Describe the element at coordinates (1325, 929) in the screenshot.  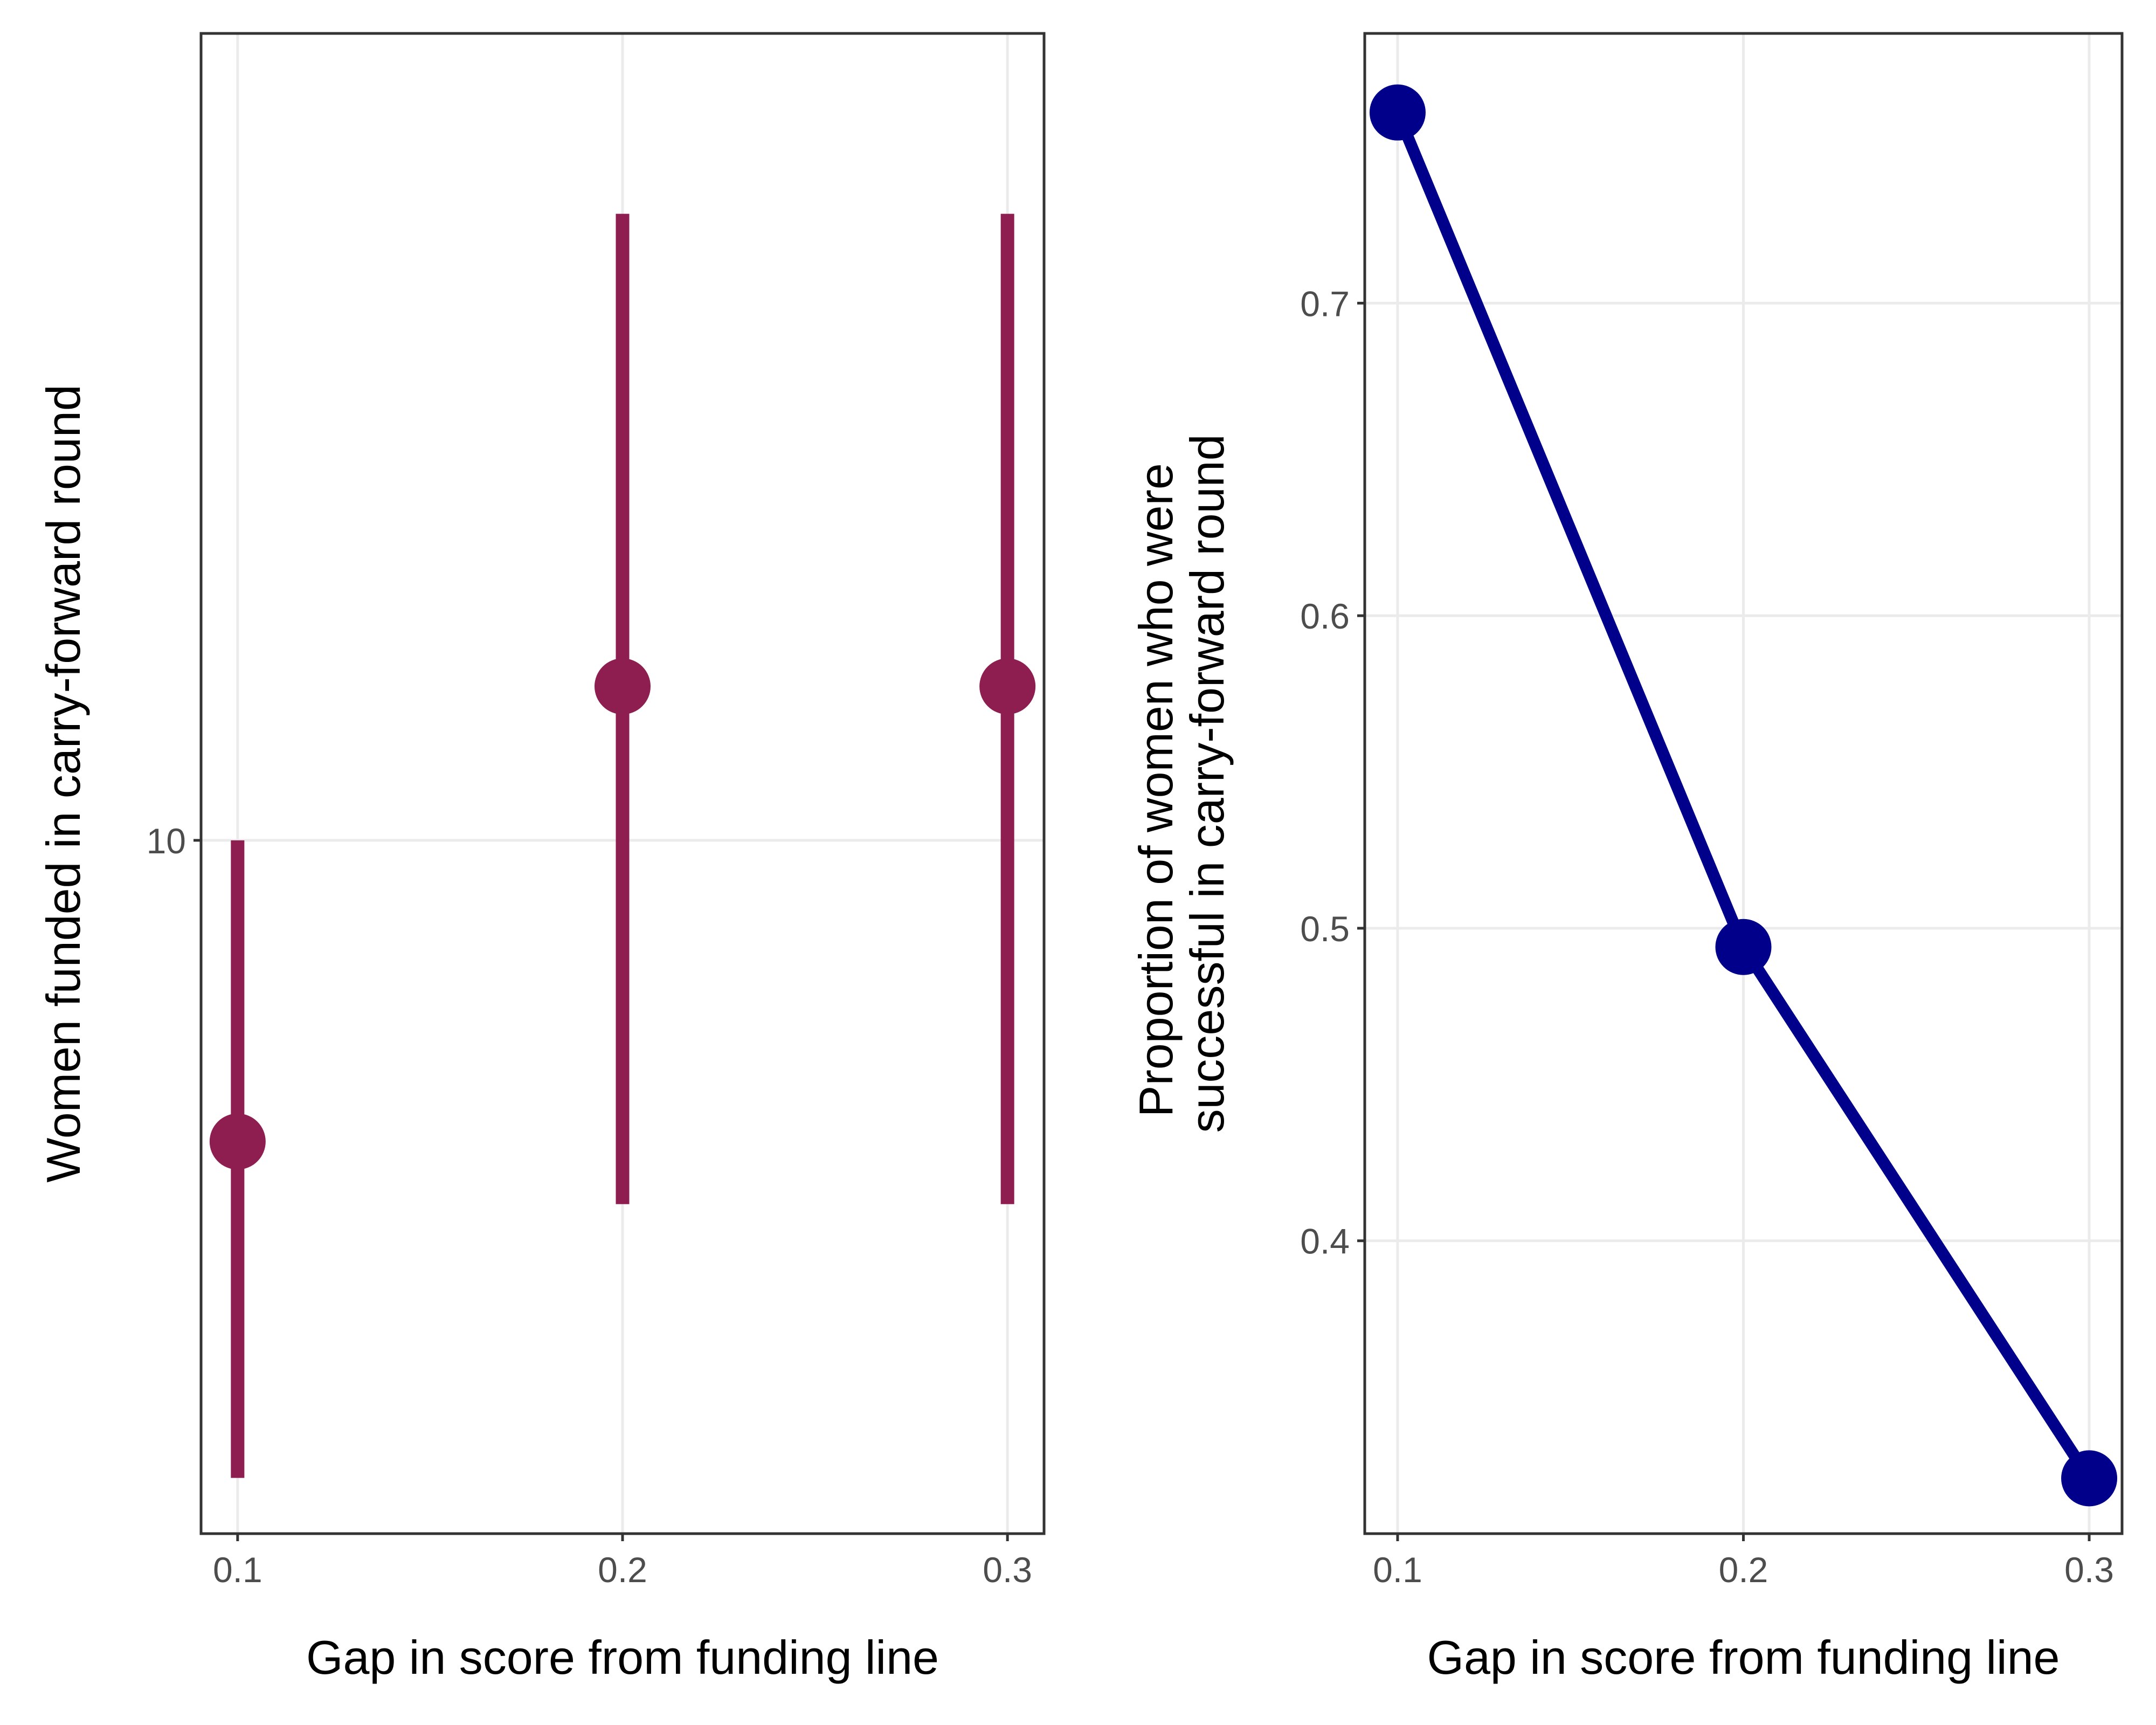
I see `right-y-tick-label: 0.5` at that location.